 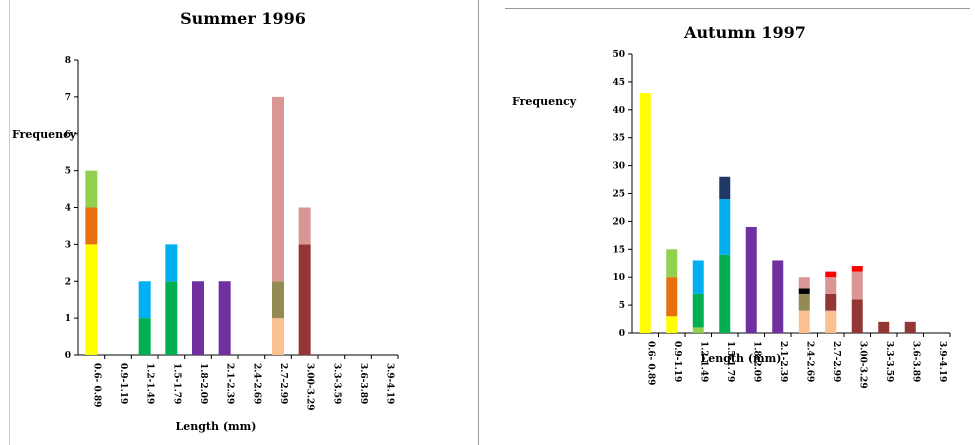 What do you see at coordinates (618, 222) in the screenshot?
I see `y-tick-label: 20` at bounding box center [618, 222].